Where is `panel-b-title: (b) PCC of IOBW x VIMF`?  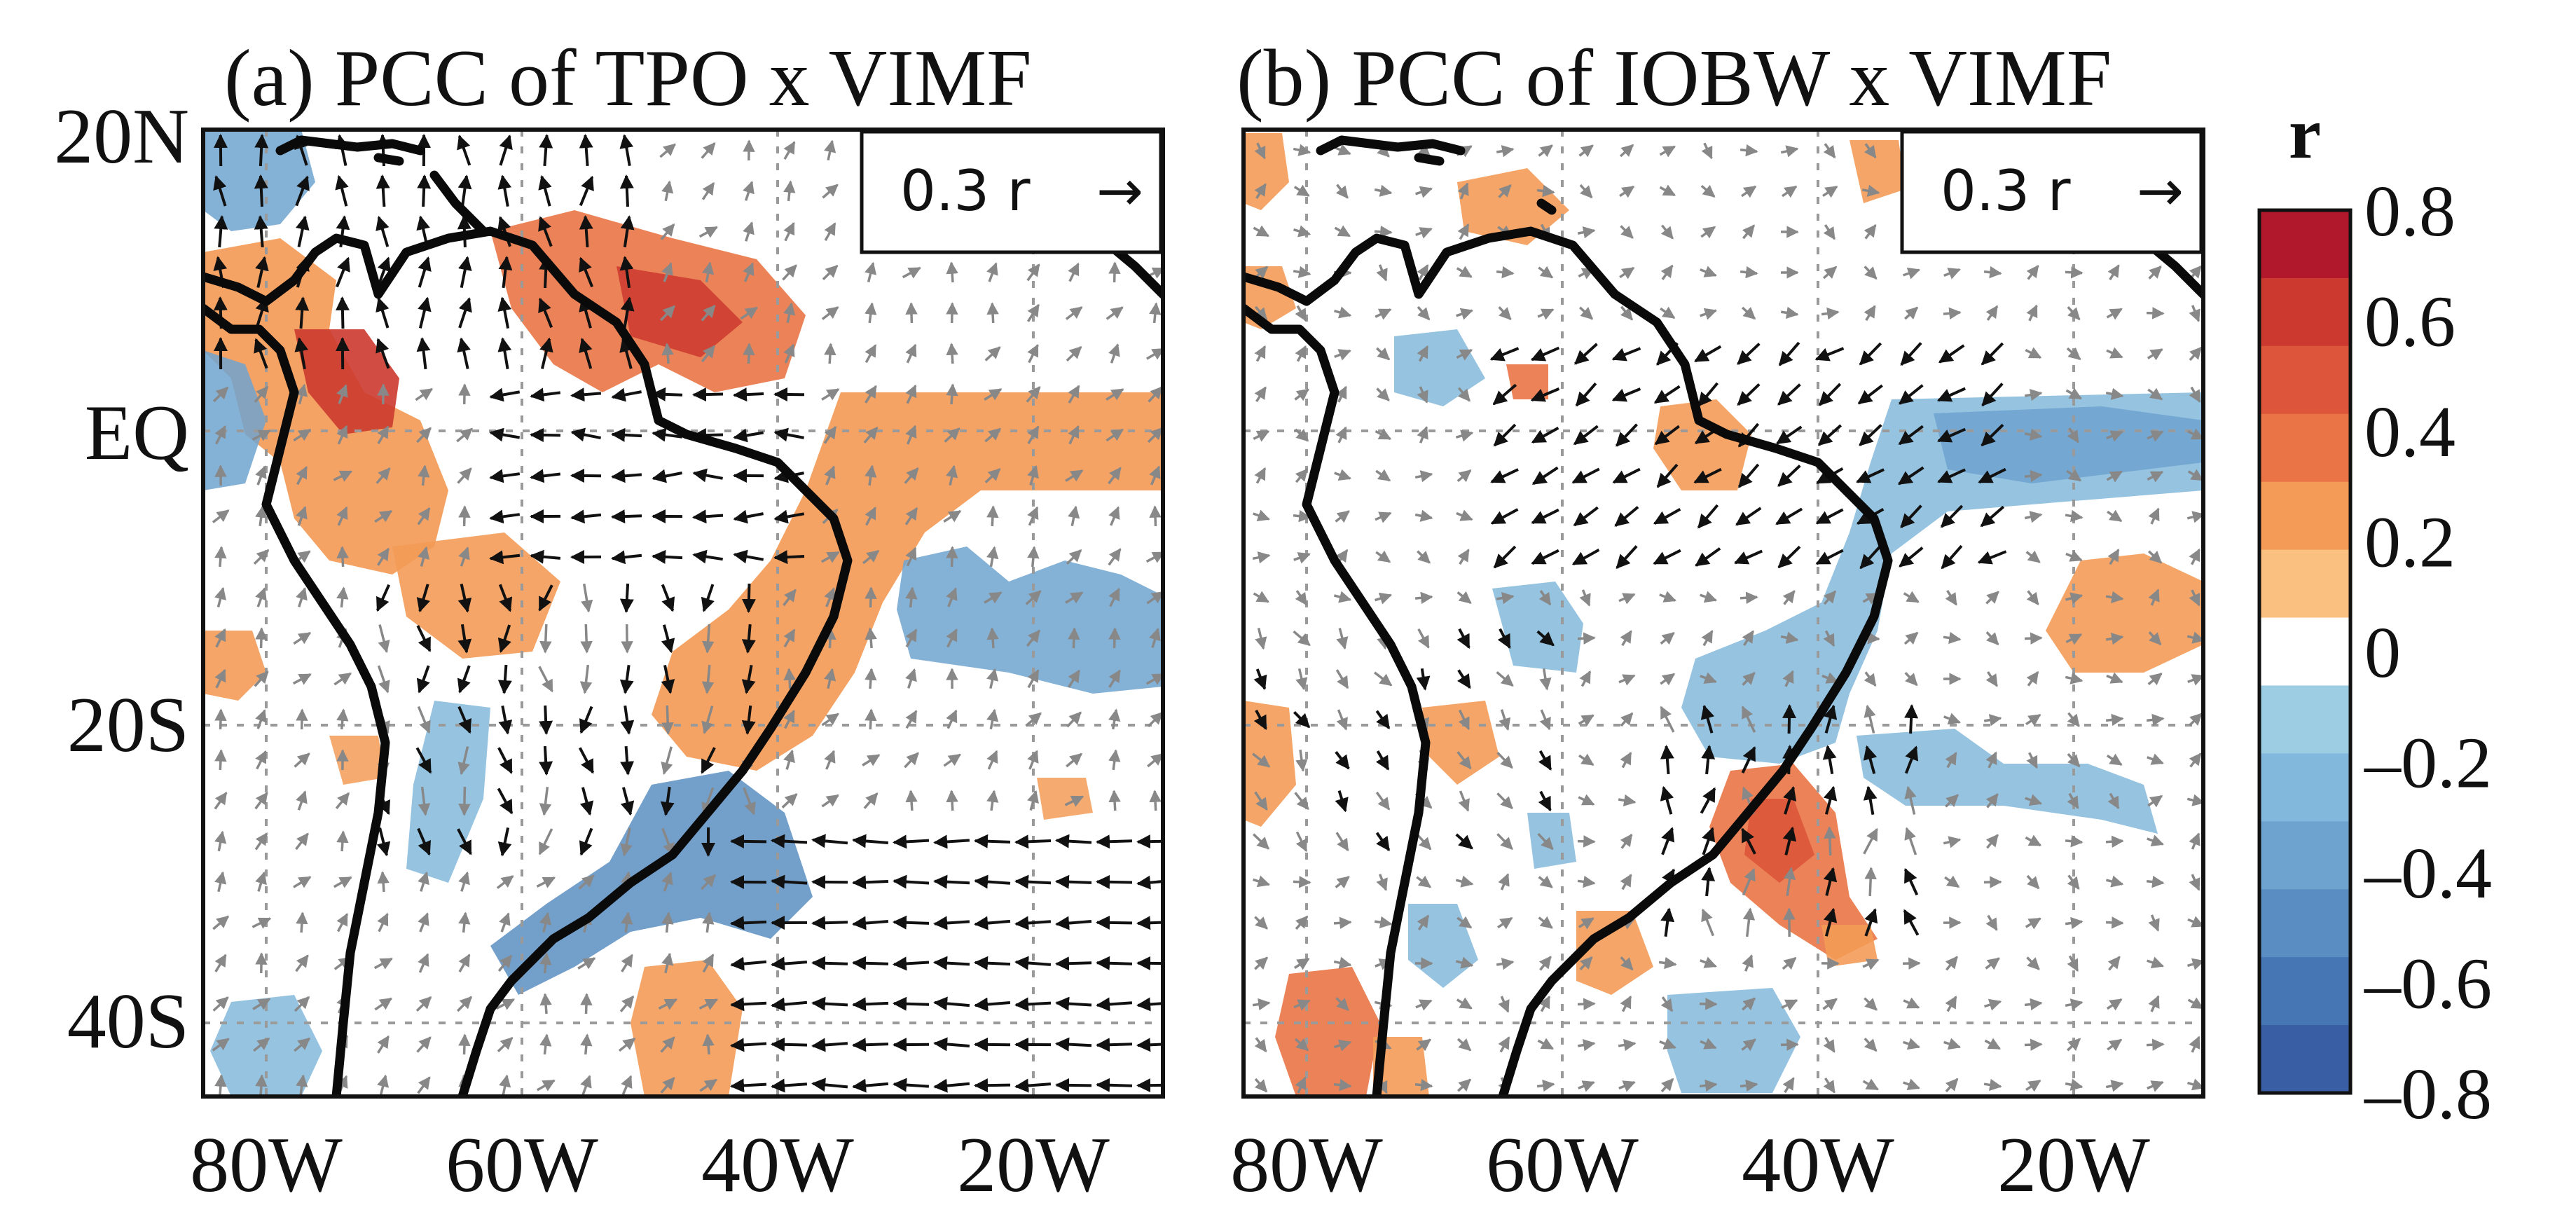
panel-b-title: (b) PCC of IOBW x VIMF is located at coordinates (1674, 78).